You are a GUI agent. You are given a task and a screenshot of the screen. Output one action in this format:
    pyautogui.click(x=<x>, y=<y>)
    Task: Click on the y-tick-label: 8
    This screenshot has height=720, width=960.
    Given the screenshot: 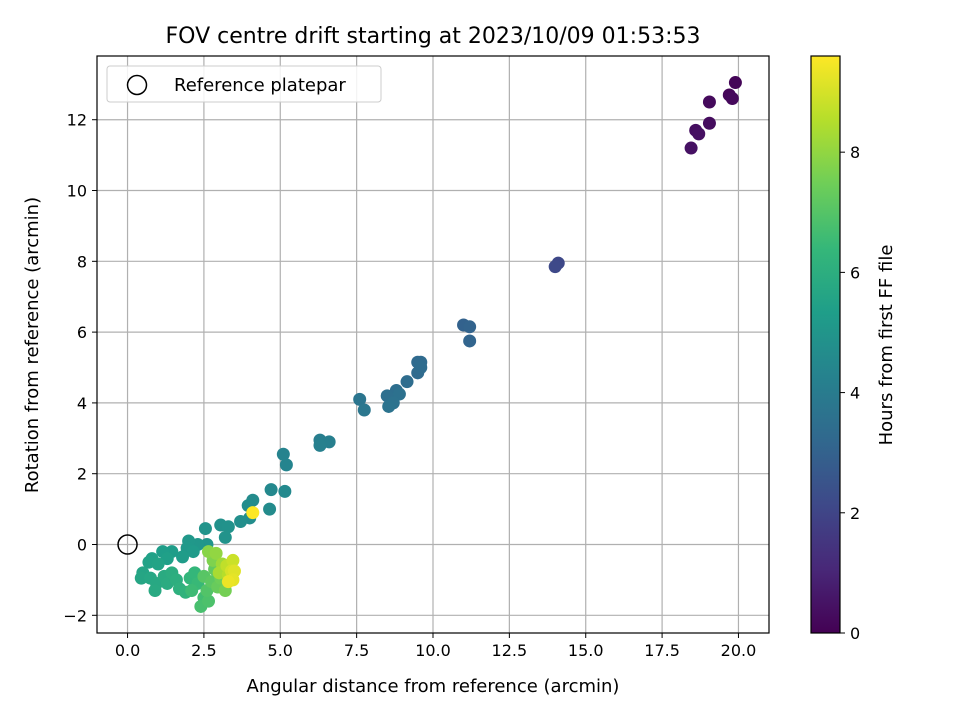 What is the action you would take?
    pyautogui.click(x=82, y=261)
    